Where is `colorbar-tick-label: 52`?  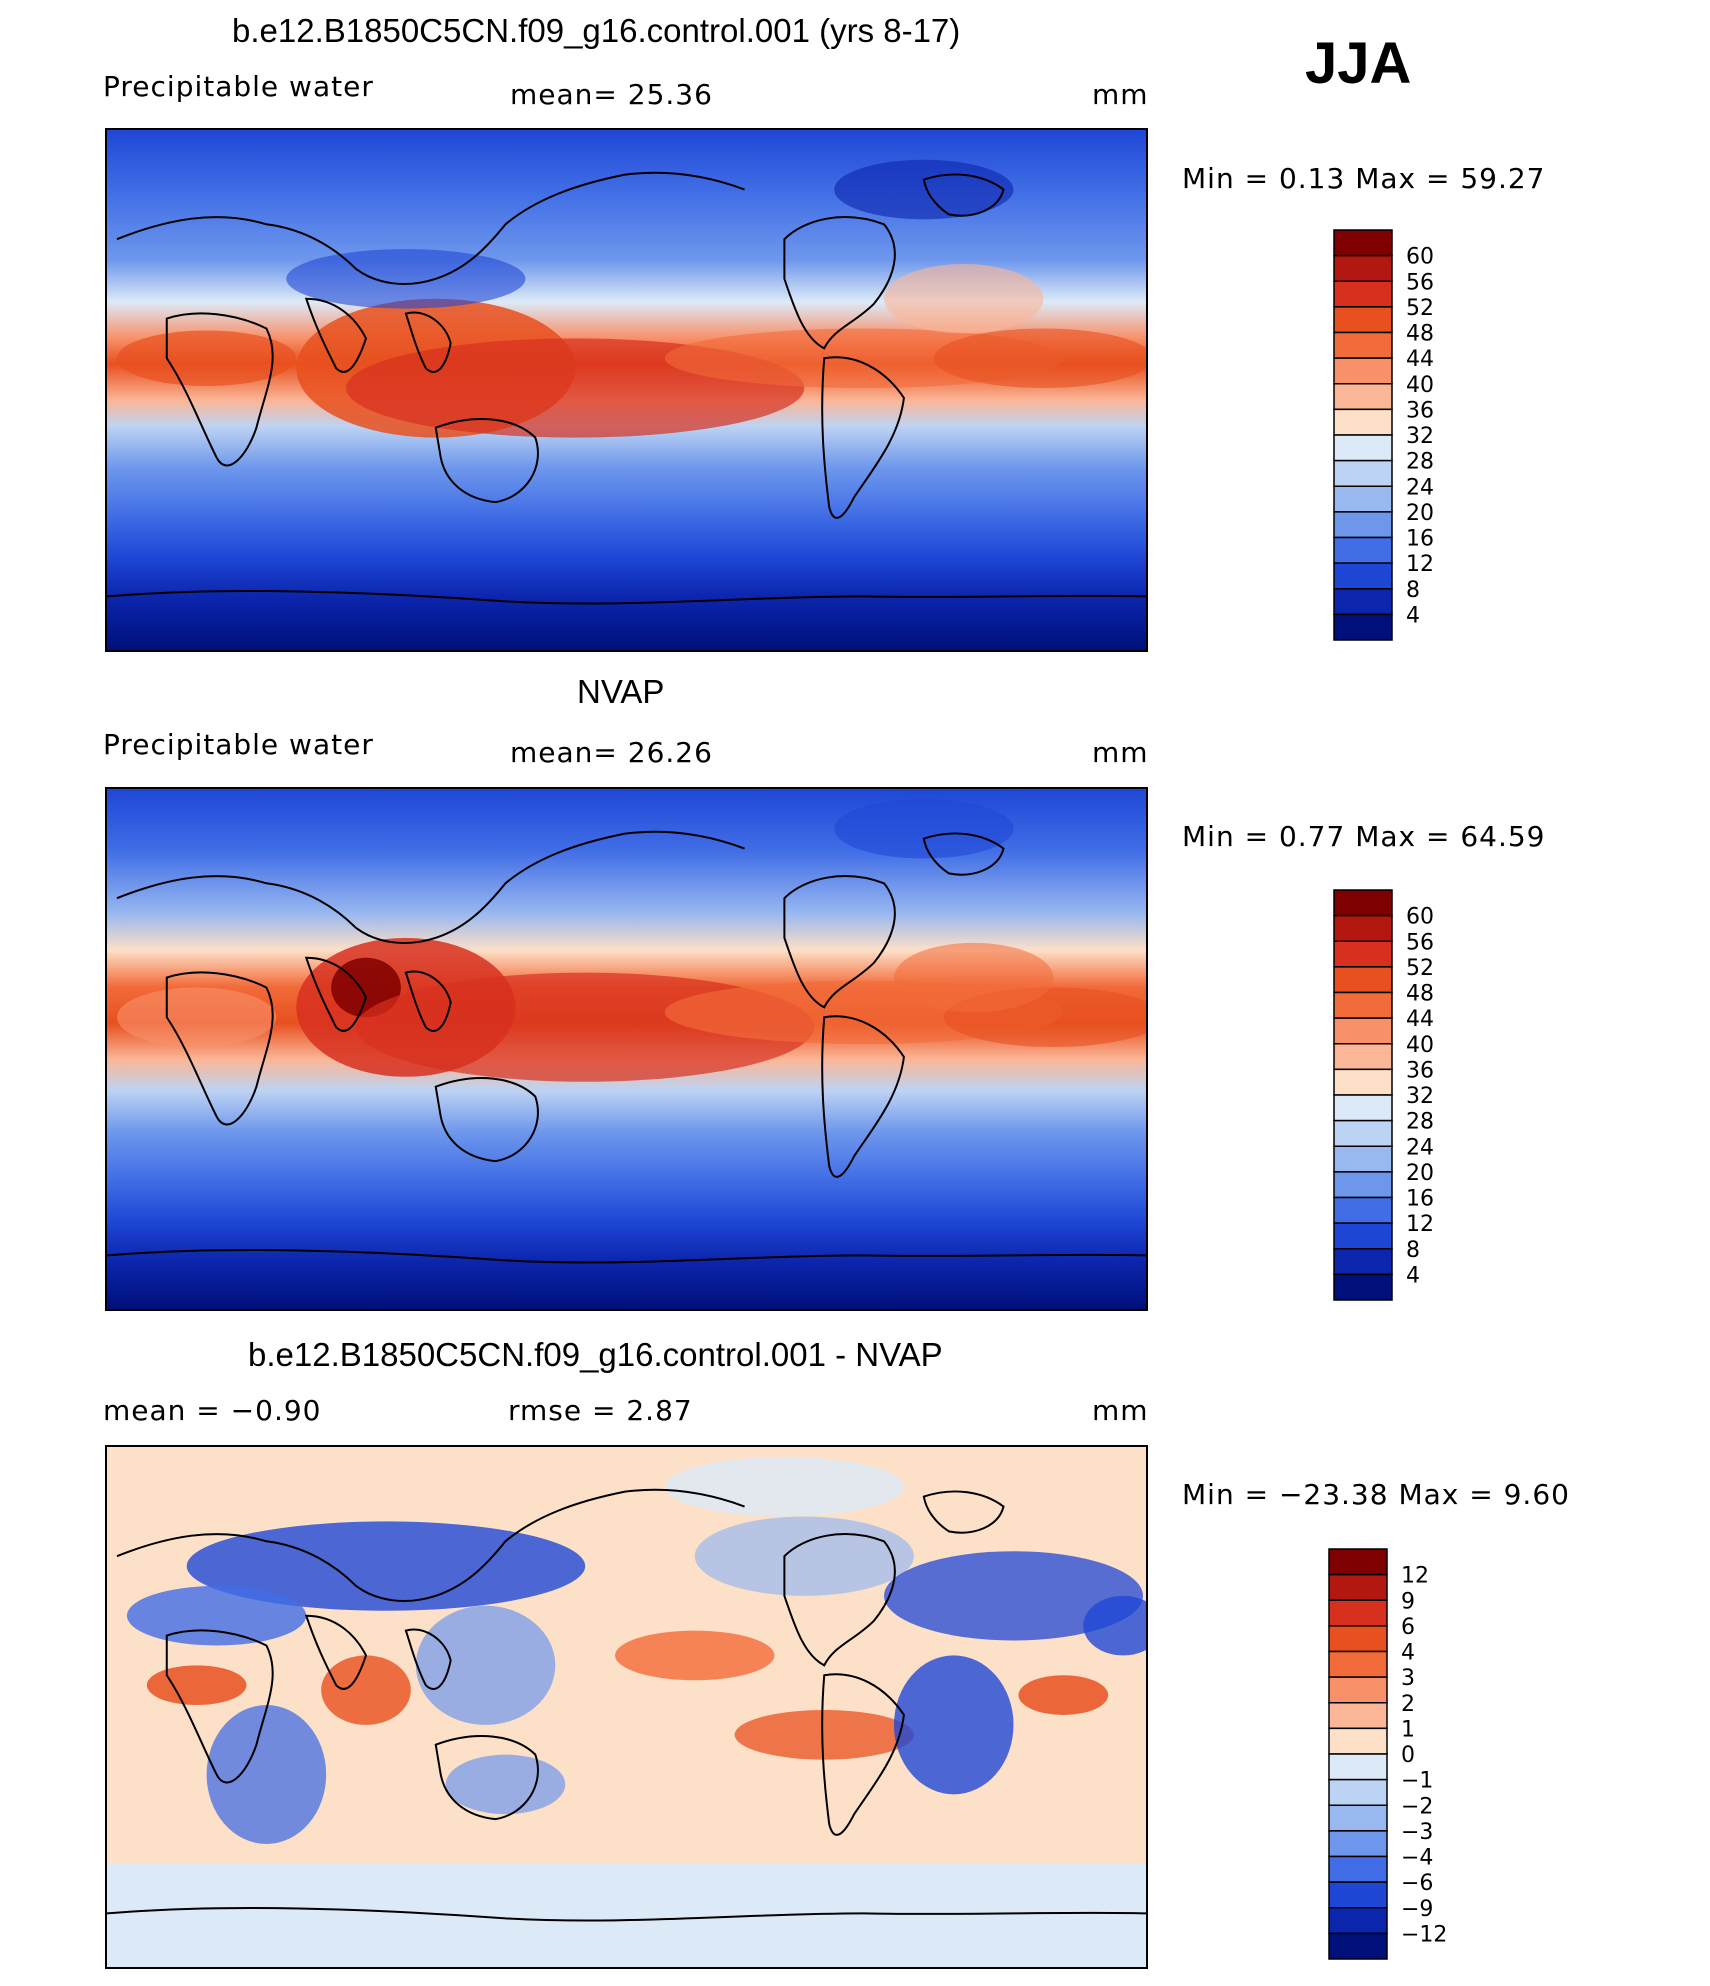
colorbar-tick-label: 52 is located at coordinates (1420, 968).